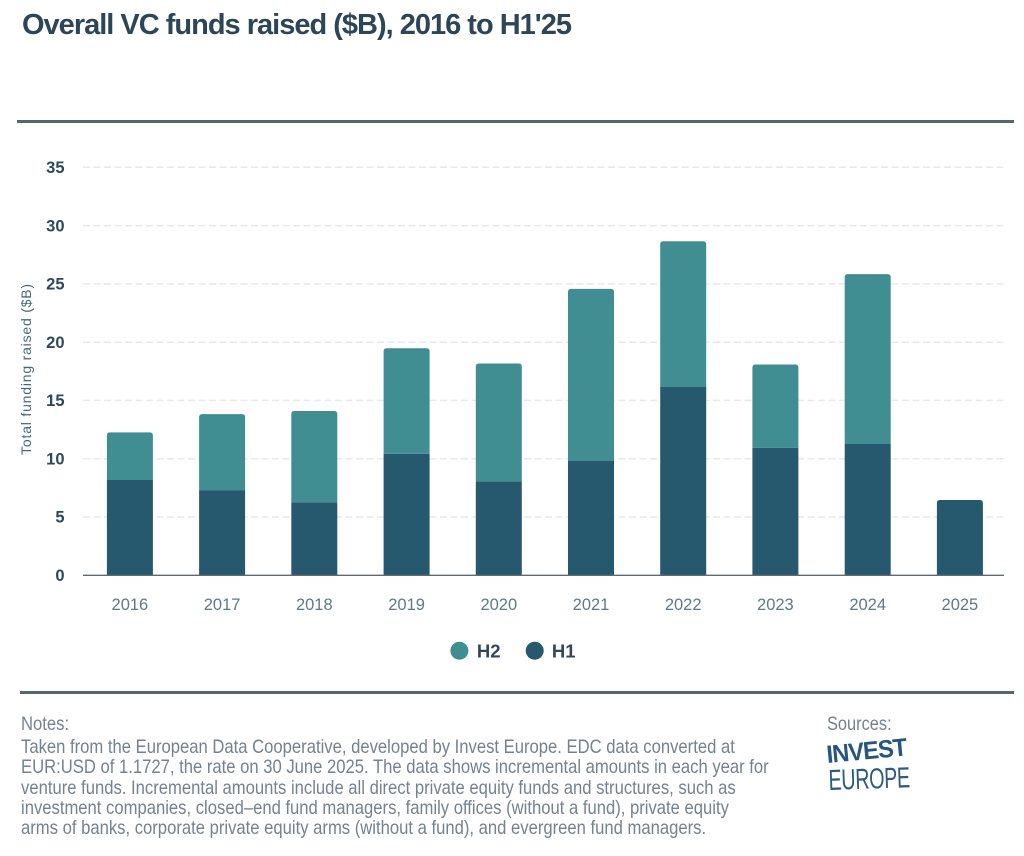 This screenshot has height=856, width=1024. Describe the element at coordinates (55, 226) in the screenshot. I see `svg-text: 30` at that location.